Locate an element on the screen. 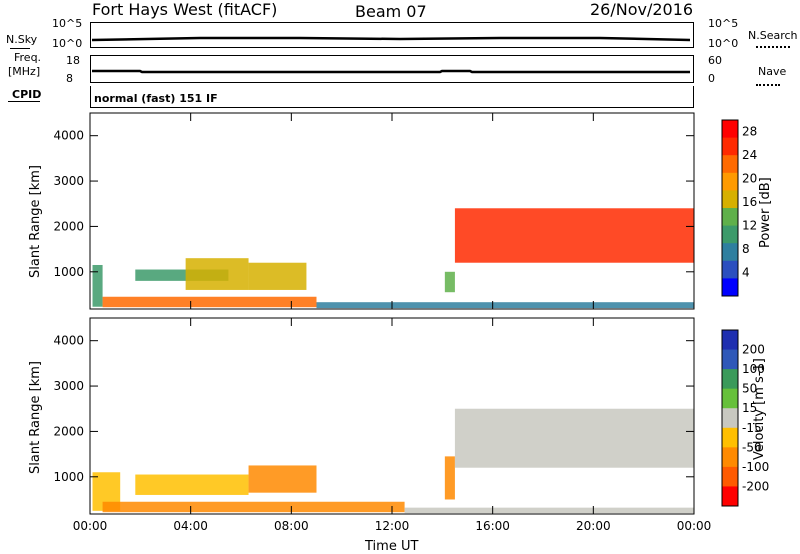 The width and height of the screenshot is (800, 554). power-colorbar-tick-6: 28 is located at coordinates (749, 132).